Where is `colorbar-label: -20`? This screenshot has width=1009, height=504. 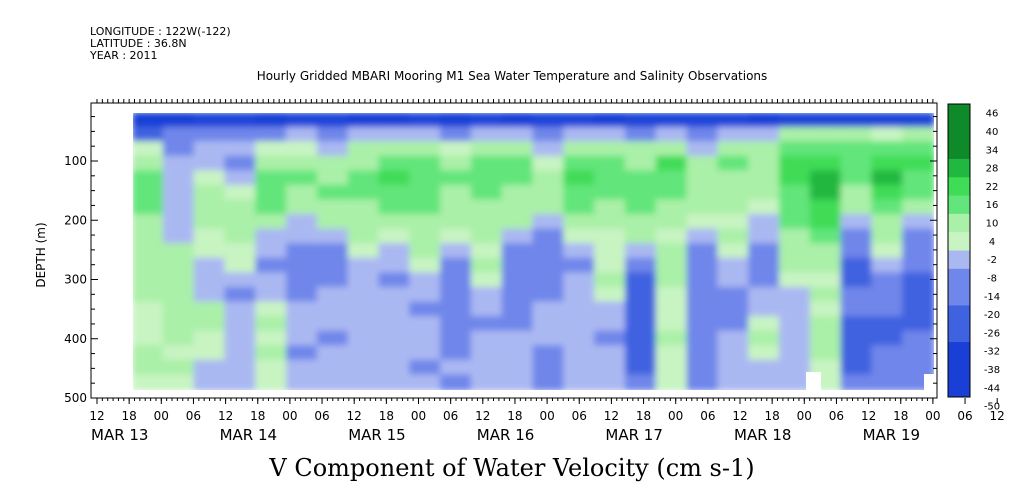 colorbar-label: -20 is located at coordinates (992, 315).